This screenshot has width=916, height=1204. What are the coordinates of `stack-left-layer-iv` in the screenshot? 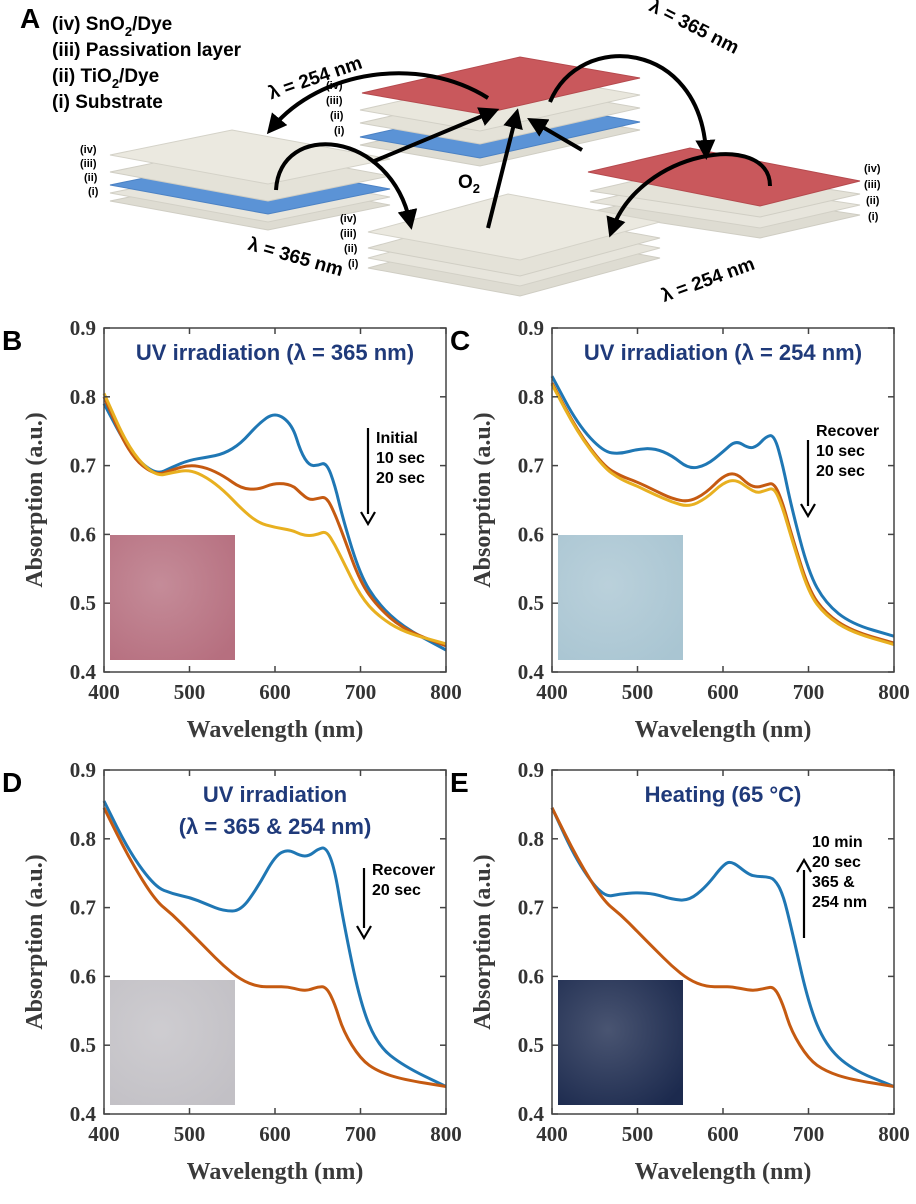 It's located at (250, 157).